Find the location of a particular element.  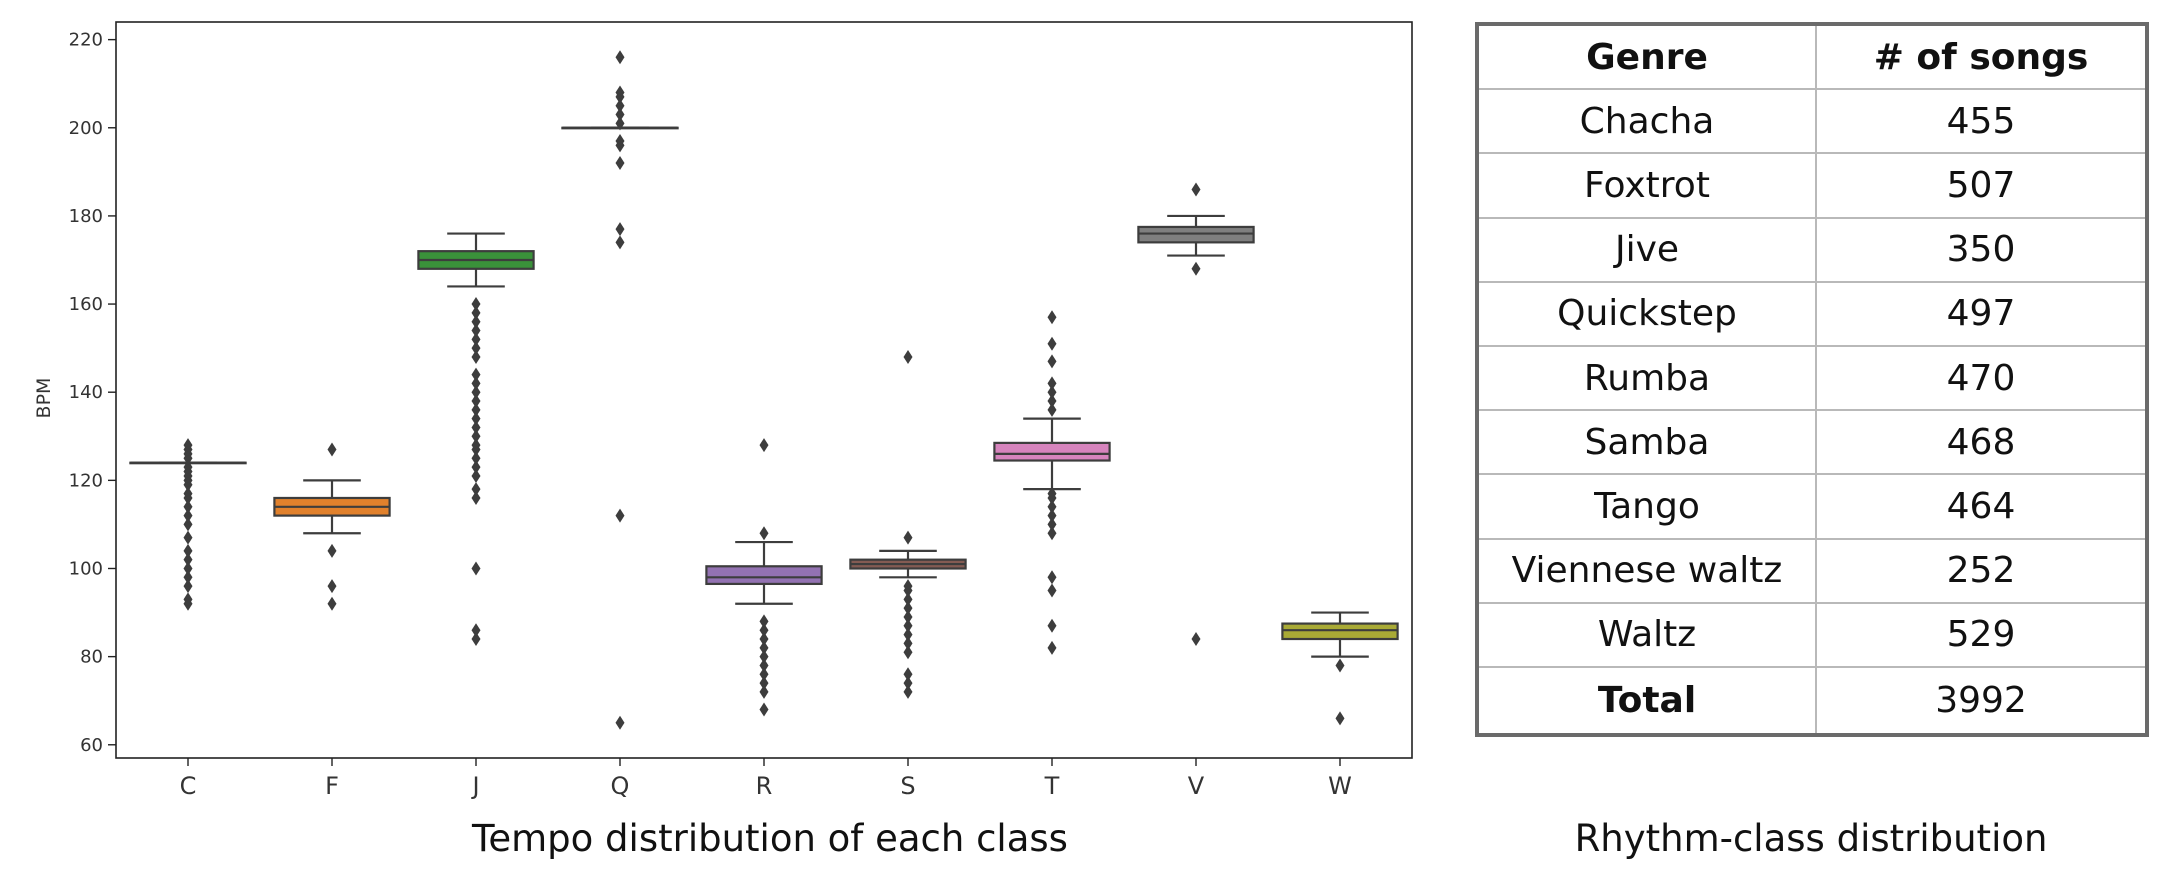

header-genre: Genre is located at coordinates (1646, 56).